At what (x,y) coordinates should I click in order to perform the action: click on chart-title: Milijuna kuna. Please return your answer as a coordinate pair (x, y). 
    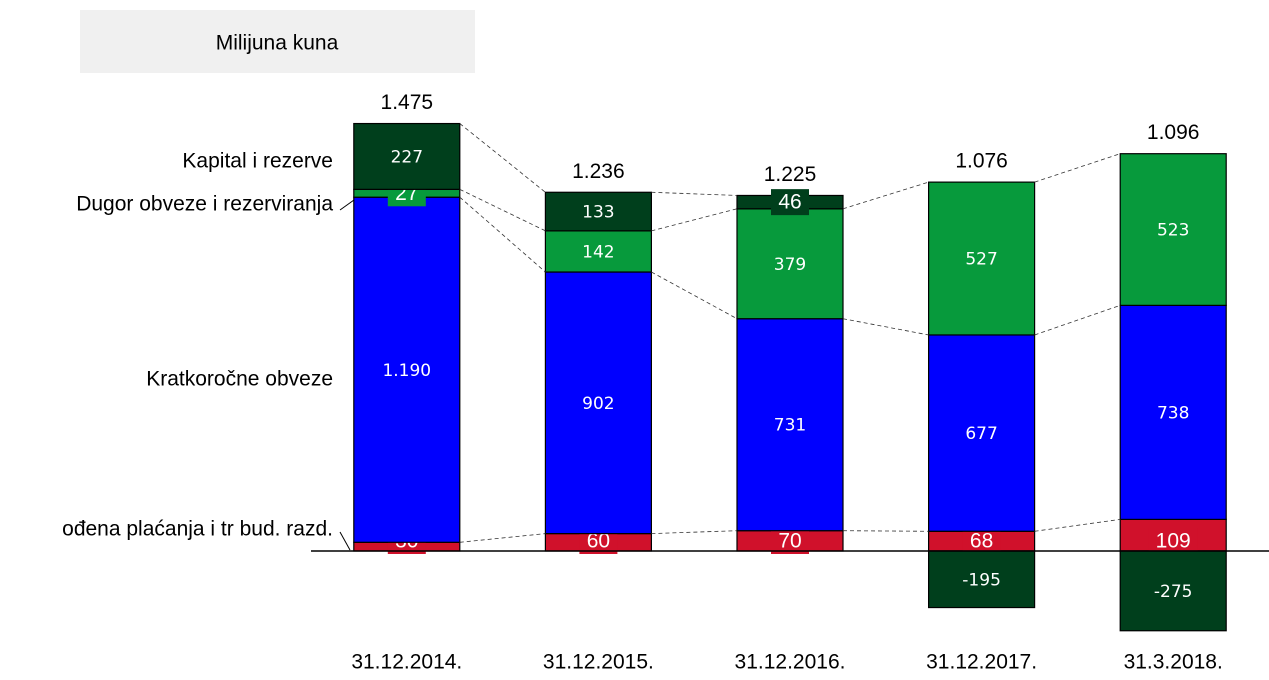
    Looking at the image, I should click on (277, 43).